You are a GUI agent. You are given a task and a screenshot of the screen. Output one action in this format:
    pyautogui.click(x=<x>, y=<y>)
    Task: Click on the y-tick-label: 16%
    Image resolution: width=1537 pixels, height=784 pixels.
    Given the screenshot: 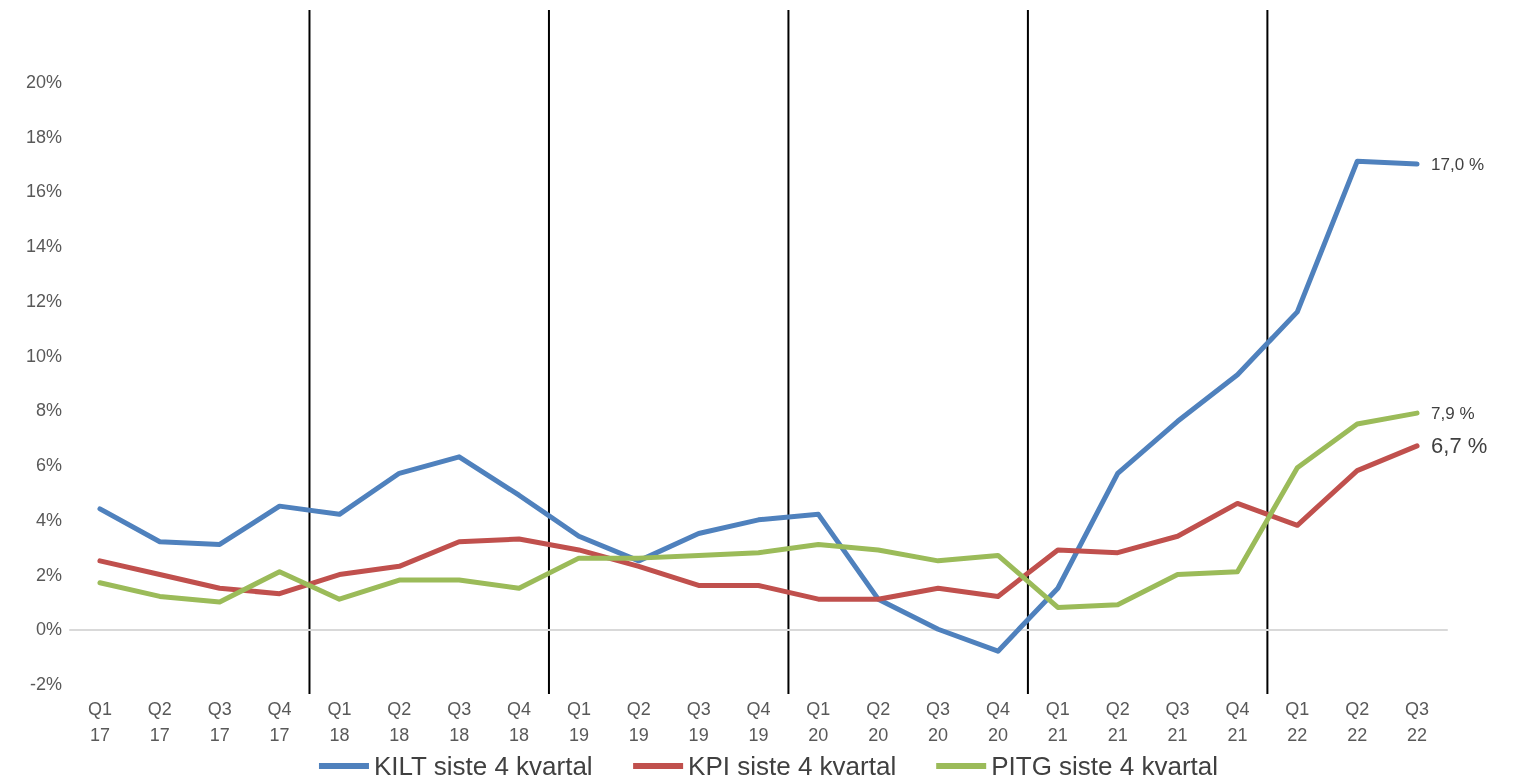 What is the action you would take?
    pyautogui.click(x=43, y=191)
    